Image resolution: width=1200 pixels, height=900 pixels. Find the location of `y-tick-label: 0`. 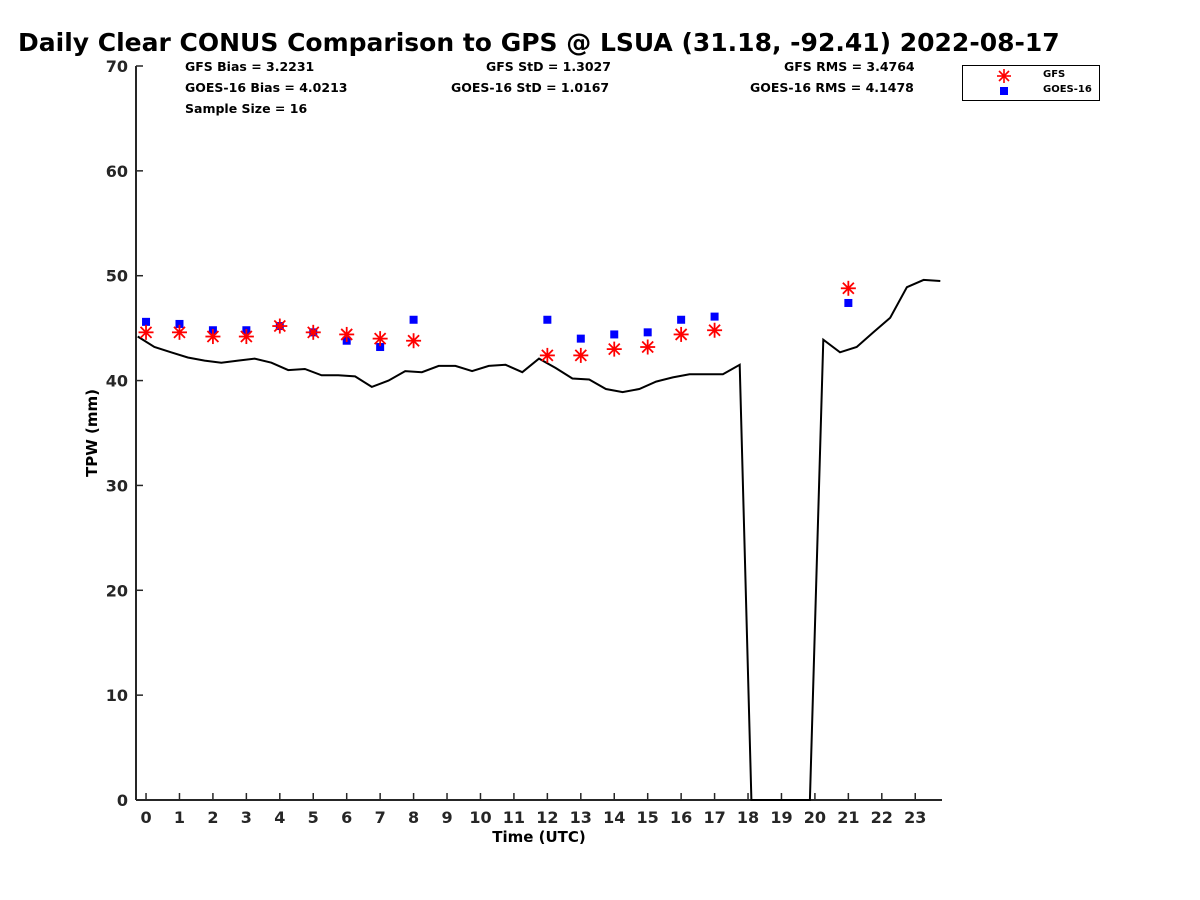

y-tick-label: 0 is located at coordinates (122, 800).